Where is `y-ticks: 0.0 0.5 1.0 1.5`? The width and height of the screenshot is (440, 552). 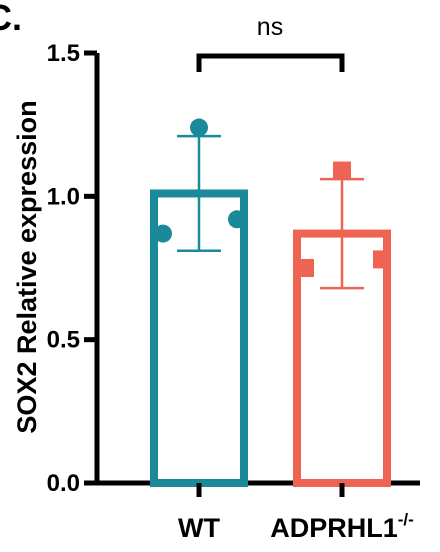 y-ticks: 0.0 0.5 1.0 1.5 is located at coordinates (72, 268).